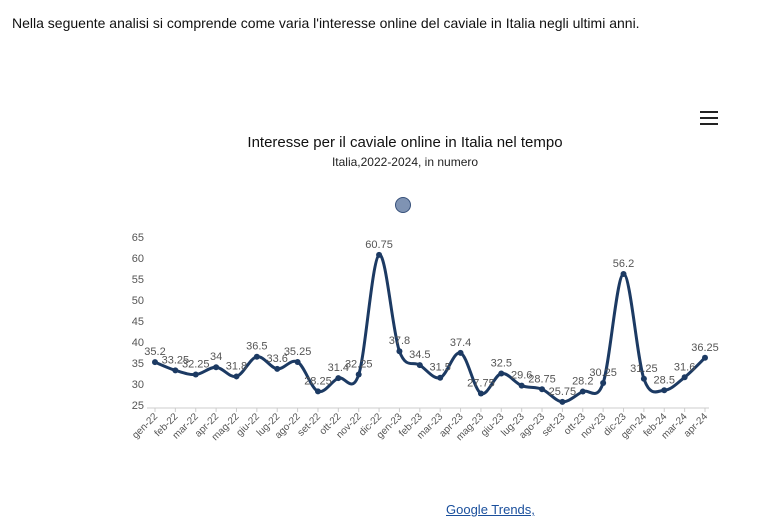 This screenshot has width=768, height=528. What do you see at coordinates (318, 381) in the screenshot?
I see `data-label: 28.25` at bounding box center [318, 381].